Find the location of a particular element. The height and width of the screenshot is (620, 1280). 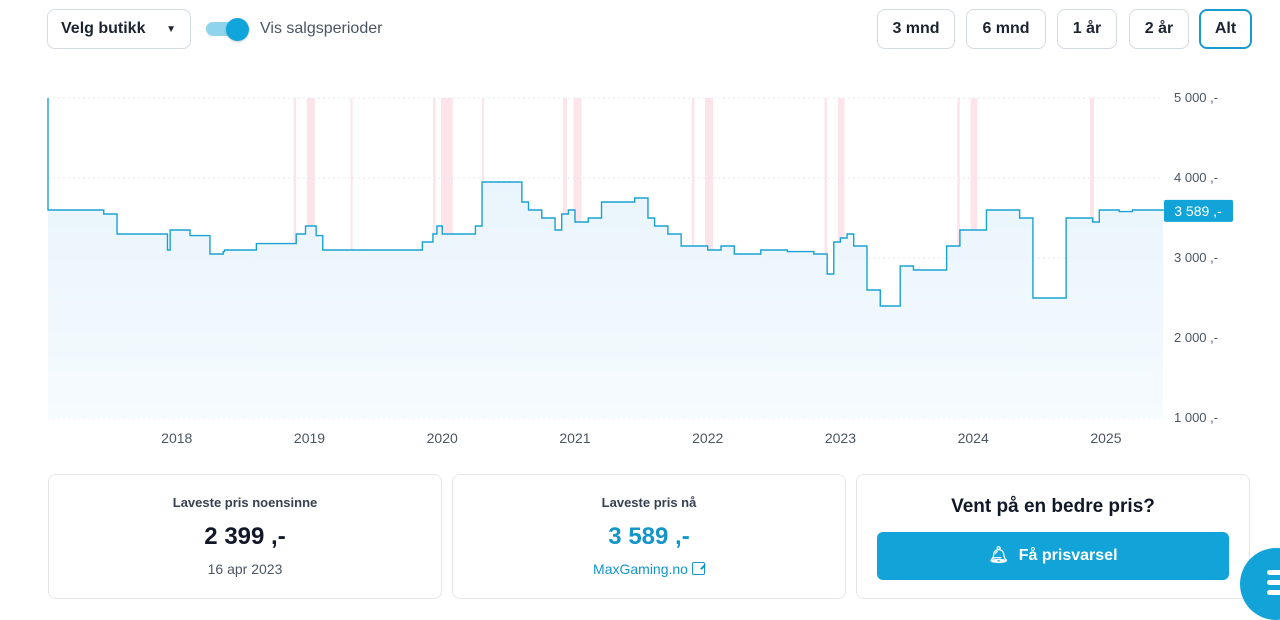

sale-periods-toggle is located at coordinates (229, 29).